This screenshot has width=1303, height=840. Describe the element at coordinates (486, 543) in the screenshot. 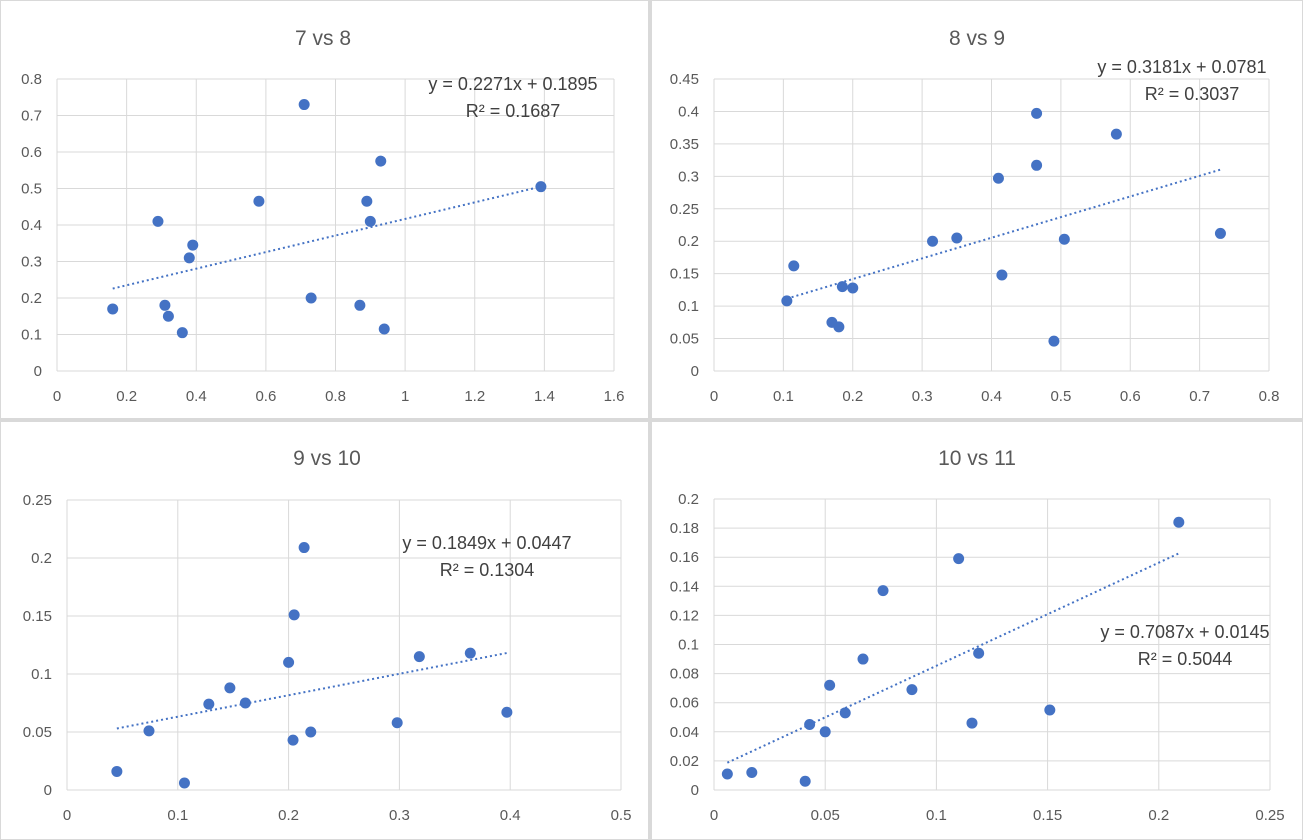

I see `trendline-equation: y = 0.1849x + 0.0447` at that location.